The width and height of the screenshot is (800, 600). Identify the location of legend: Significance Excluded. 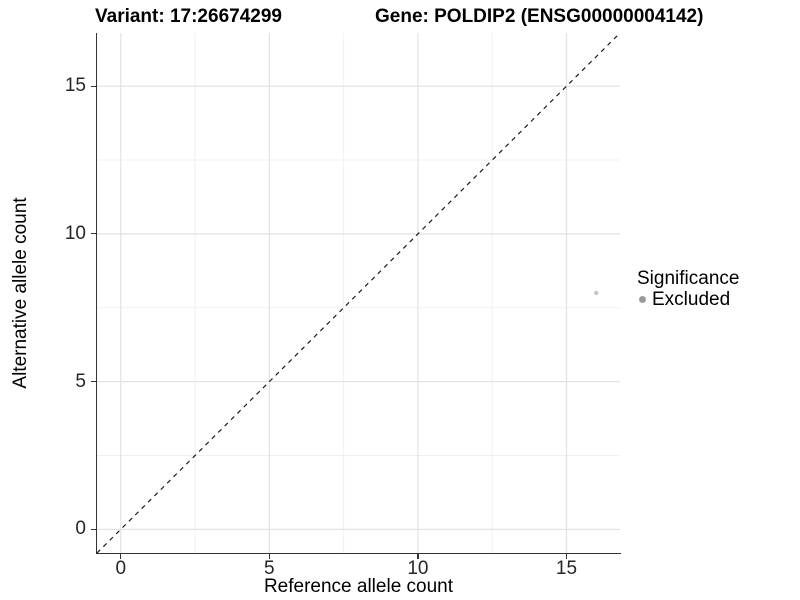
(688, 289).